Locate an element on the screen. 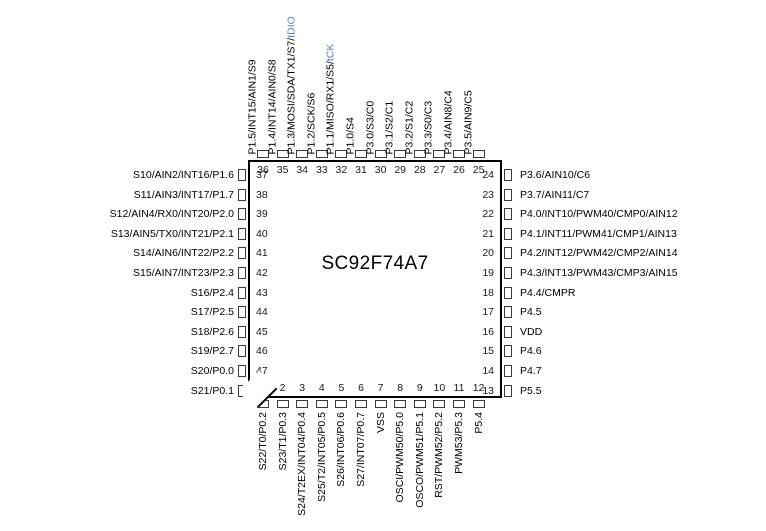  pin-number: 20 is located at coordinates (488, 253).